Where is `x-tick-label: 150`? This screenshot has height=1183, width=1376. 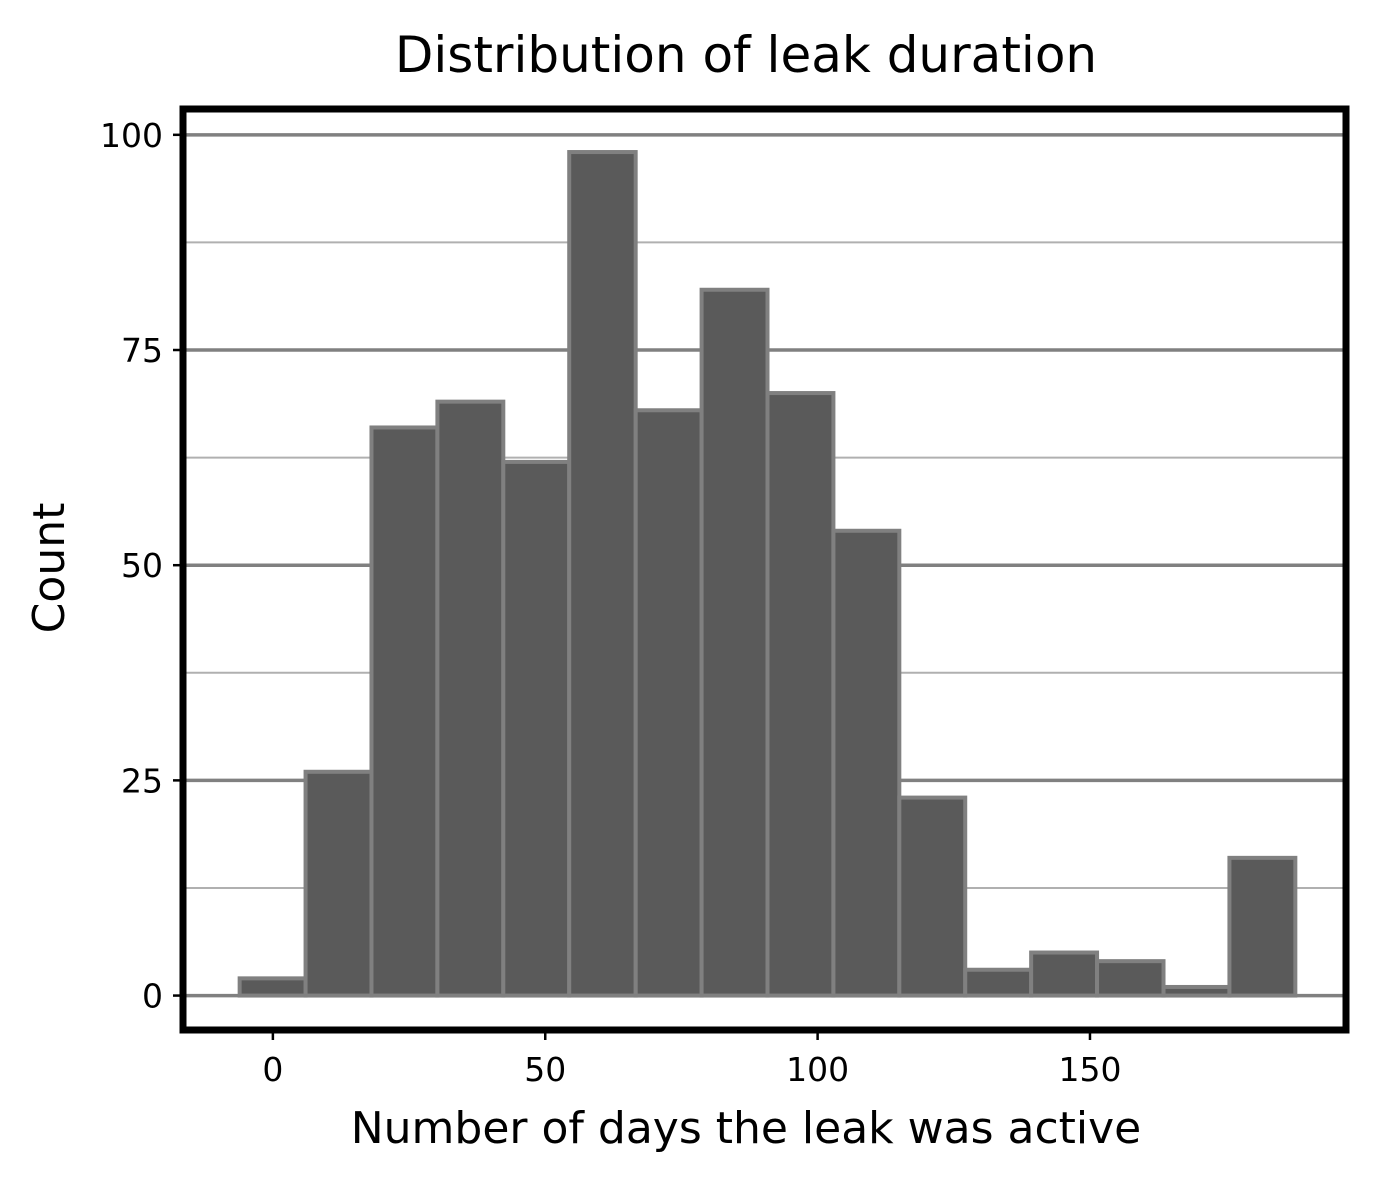
x-tick-label: 150 is located at coordinates (1089, 1069).